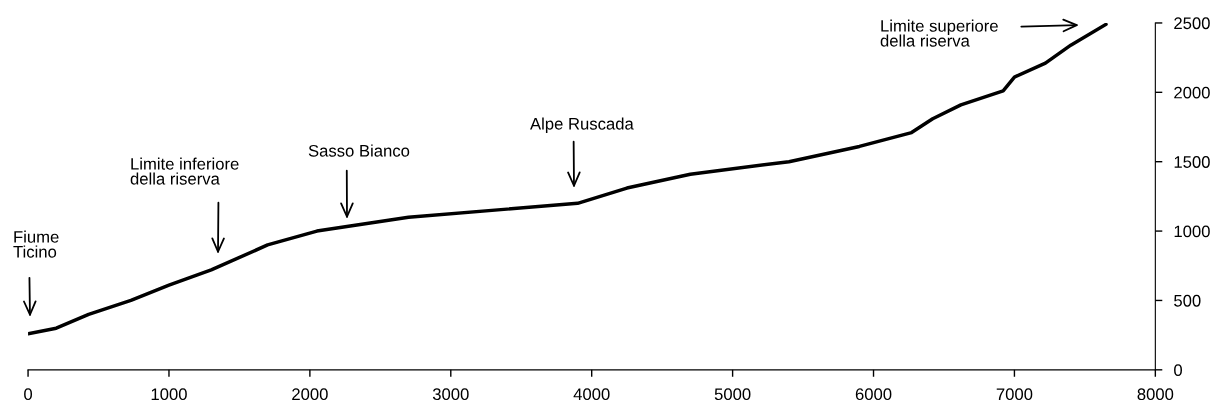 The image size is (1220, 410). Describe the element at coordinates (310, 394) in the screenshot. I see `x-tick-label: 2000` at that location.